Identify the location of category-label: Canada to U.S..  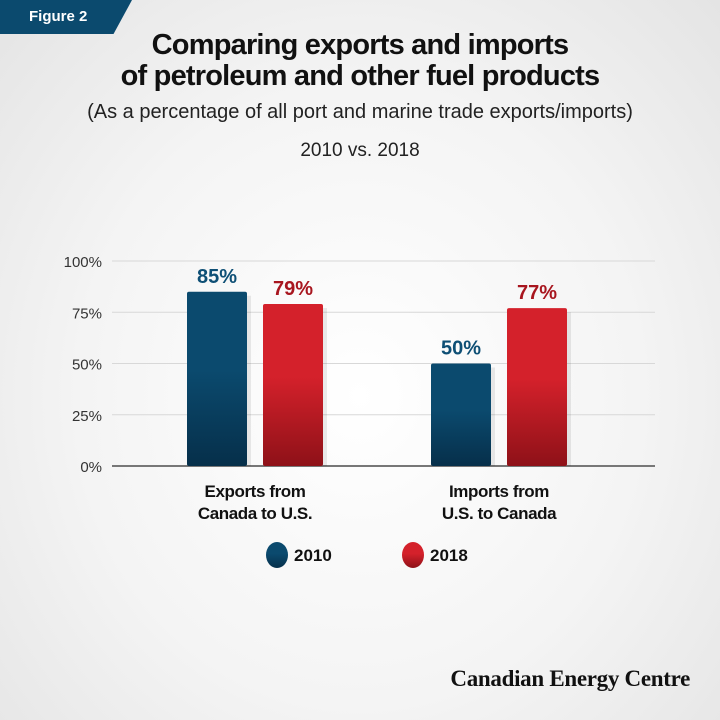
(255, 513).